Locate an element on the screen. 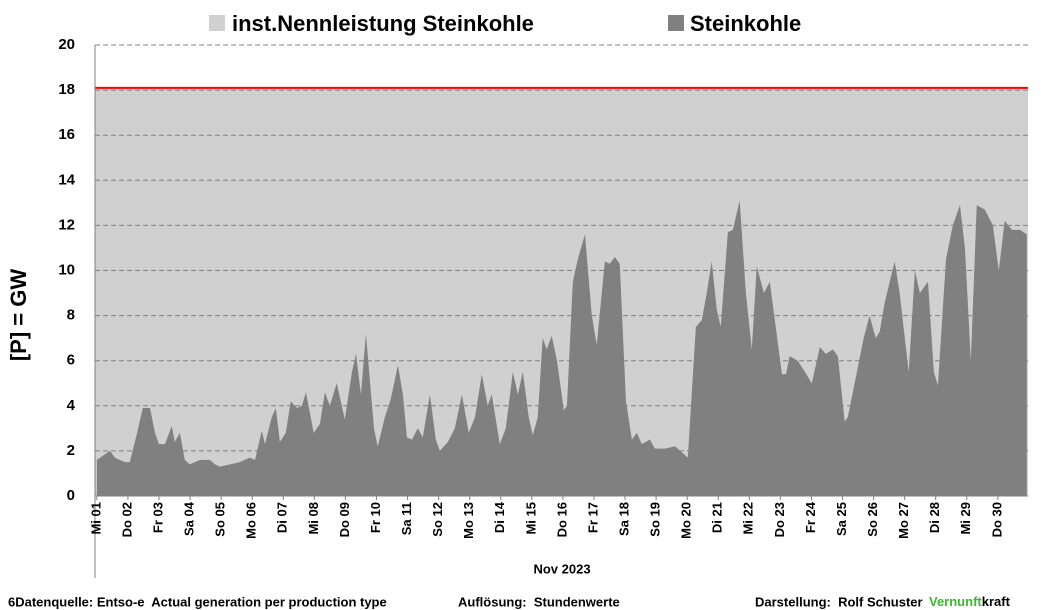 The image size is (1041, 610). x-tick-label: Sa 11 is located at coordinates (406, 518).